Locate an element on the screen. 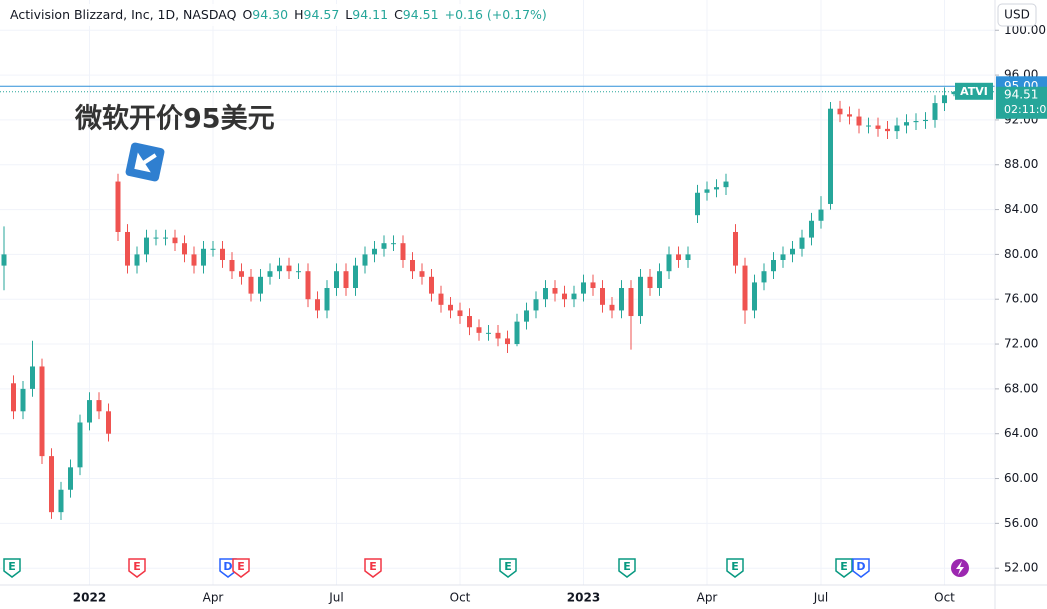 The width and height of the screenshot is (1047, 609). label: O is located at coordinates (247, 14).